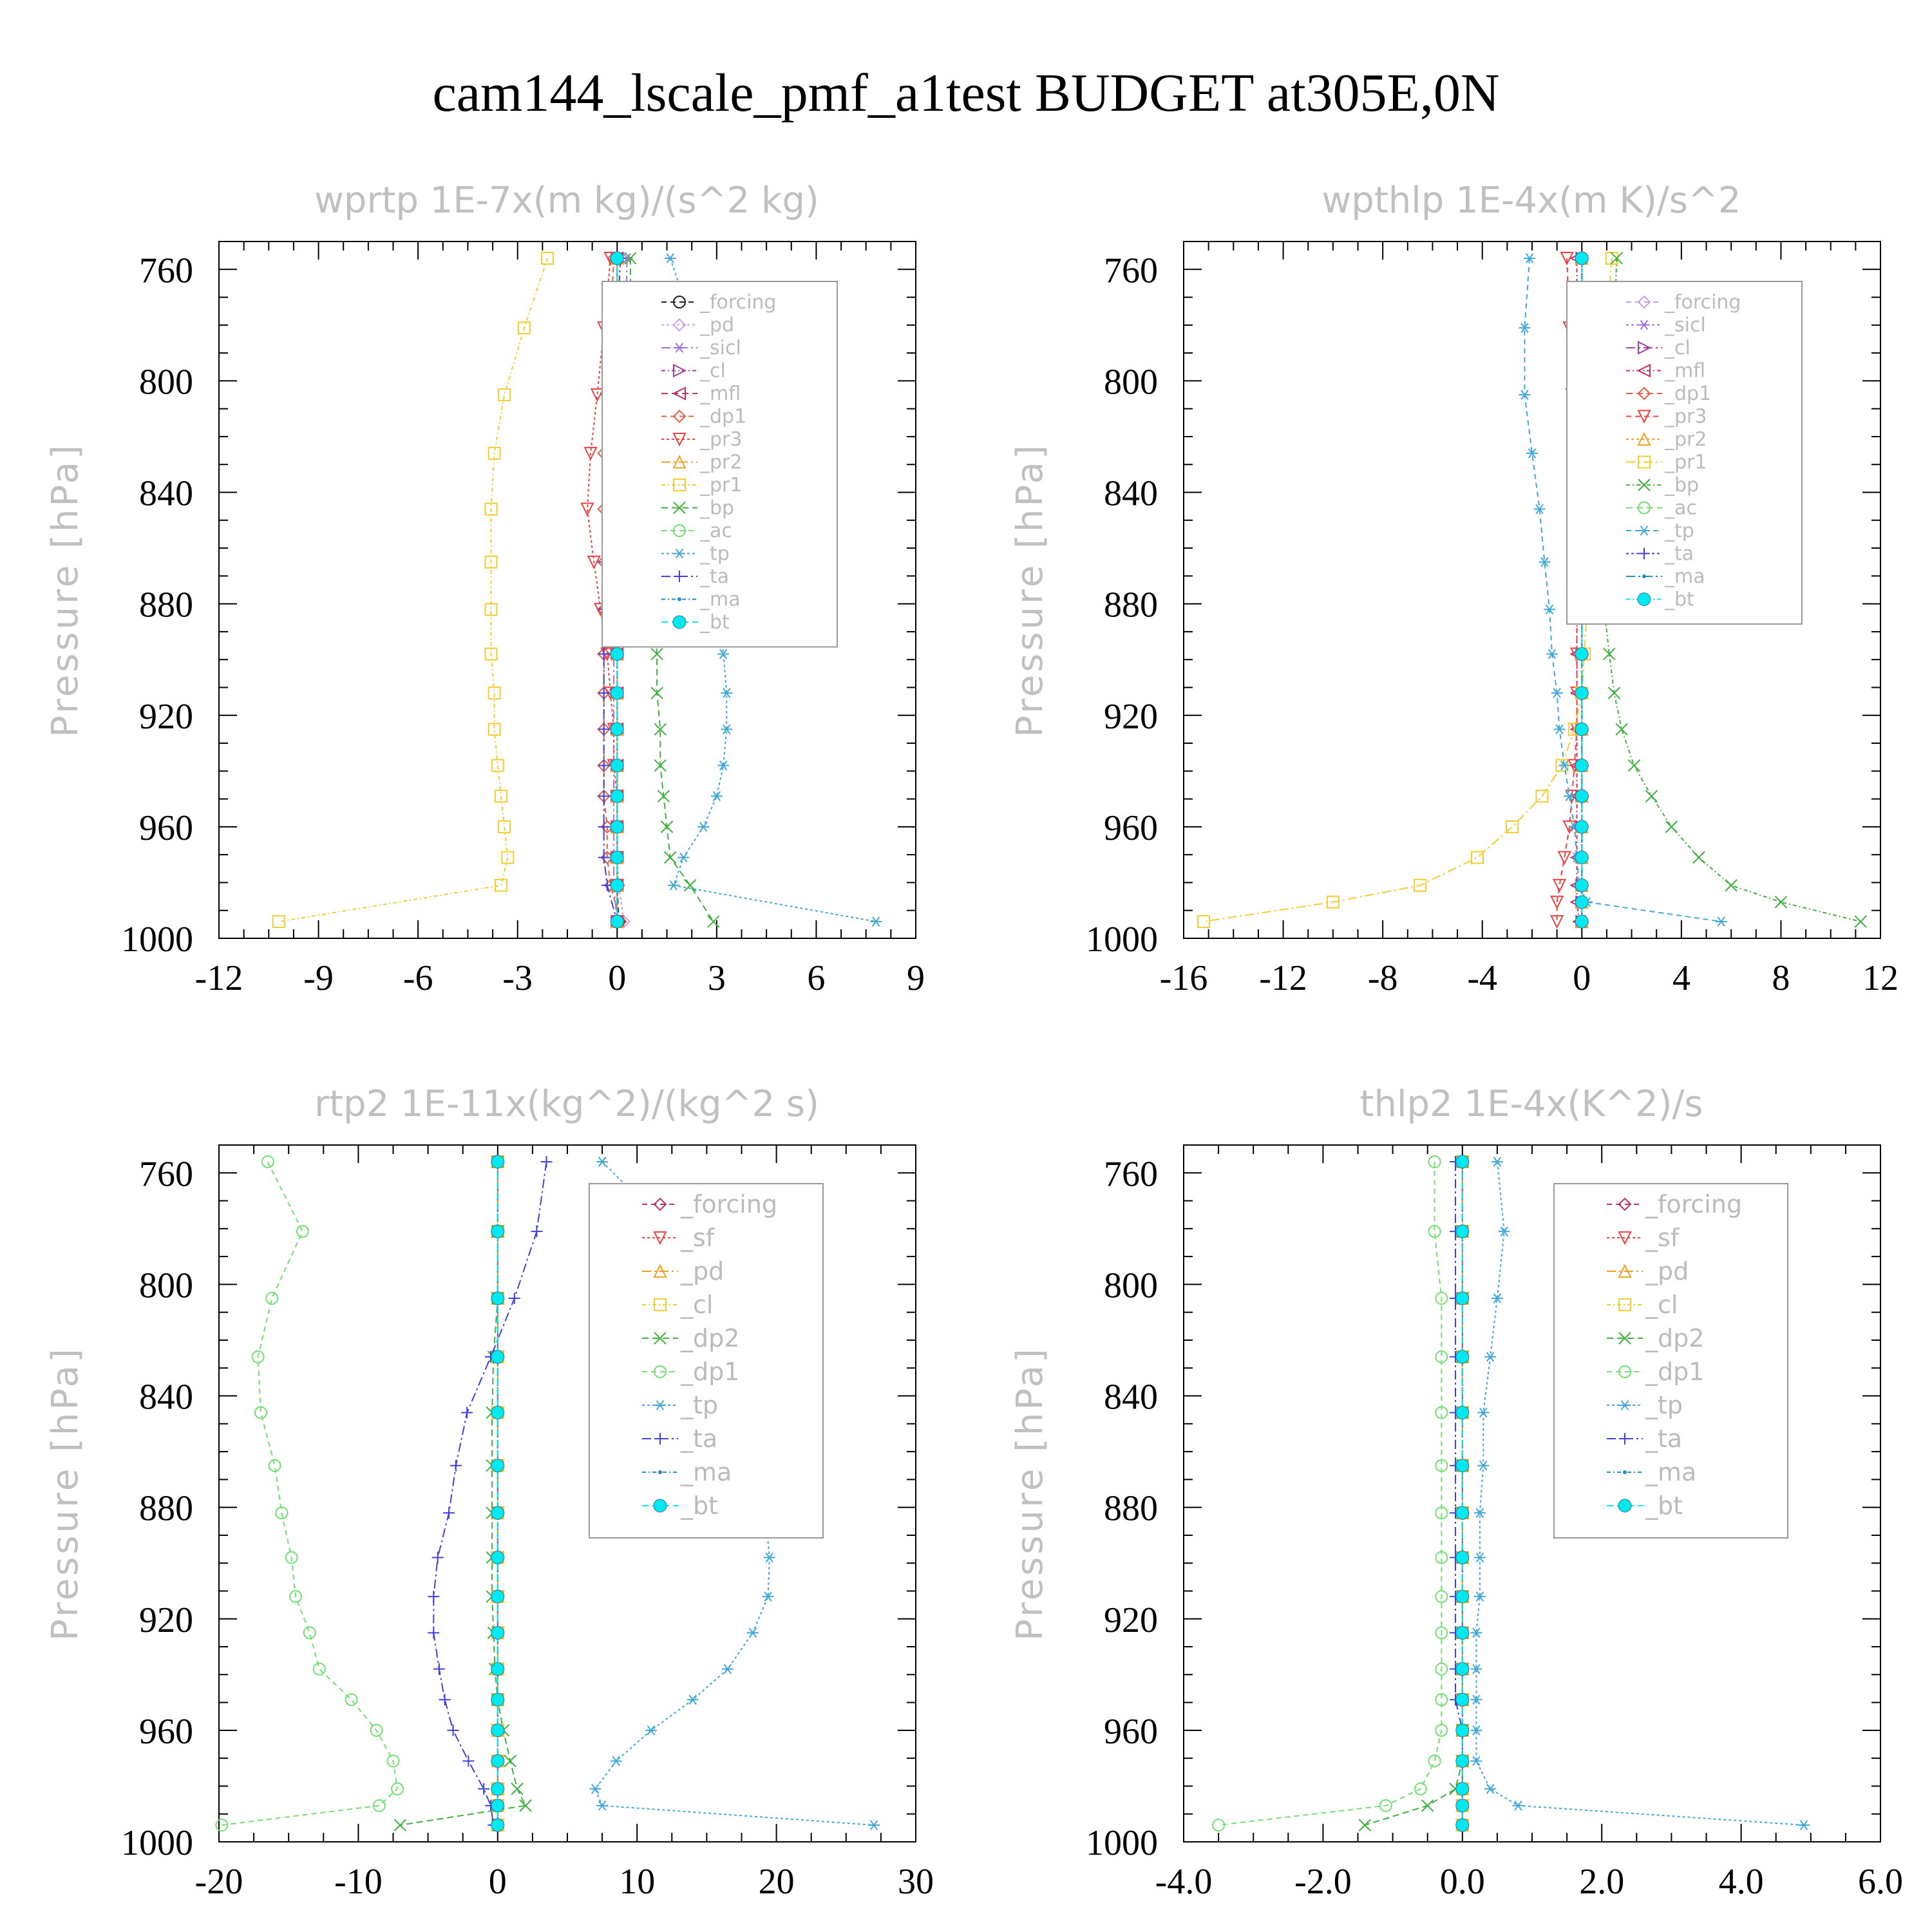 This screenshot has width=1932, height=1932. I want to click on legend-item: _dp2, so click(1655, 1338).